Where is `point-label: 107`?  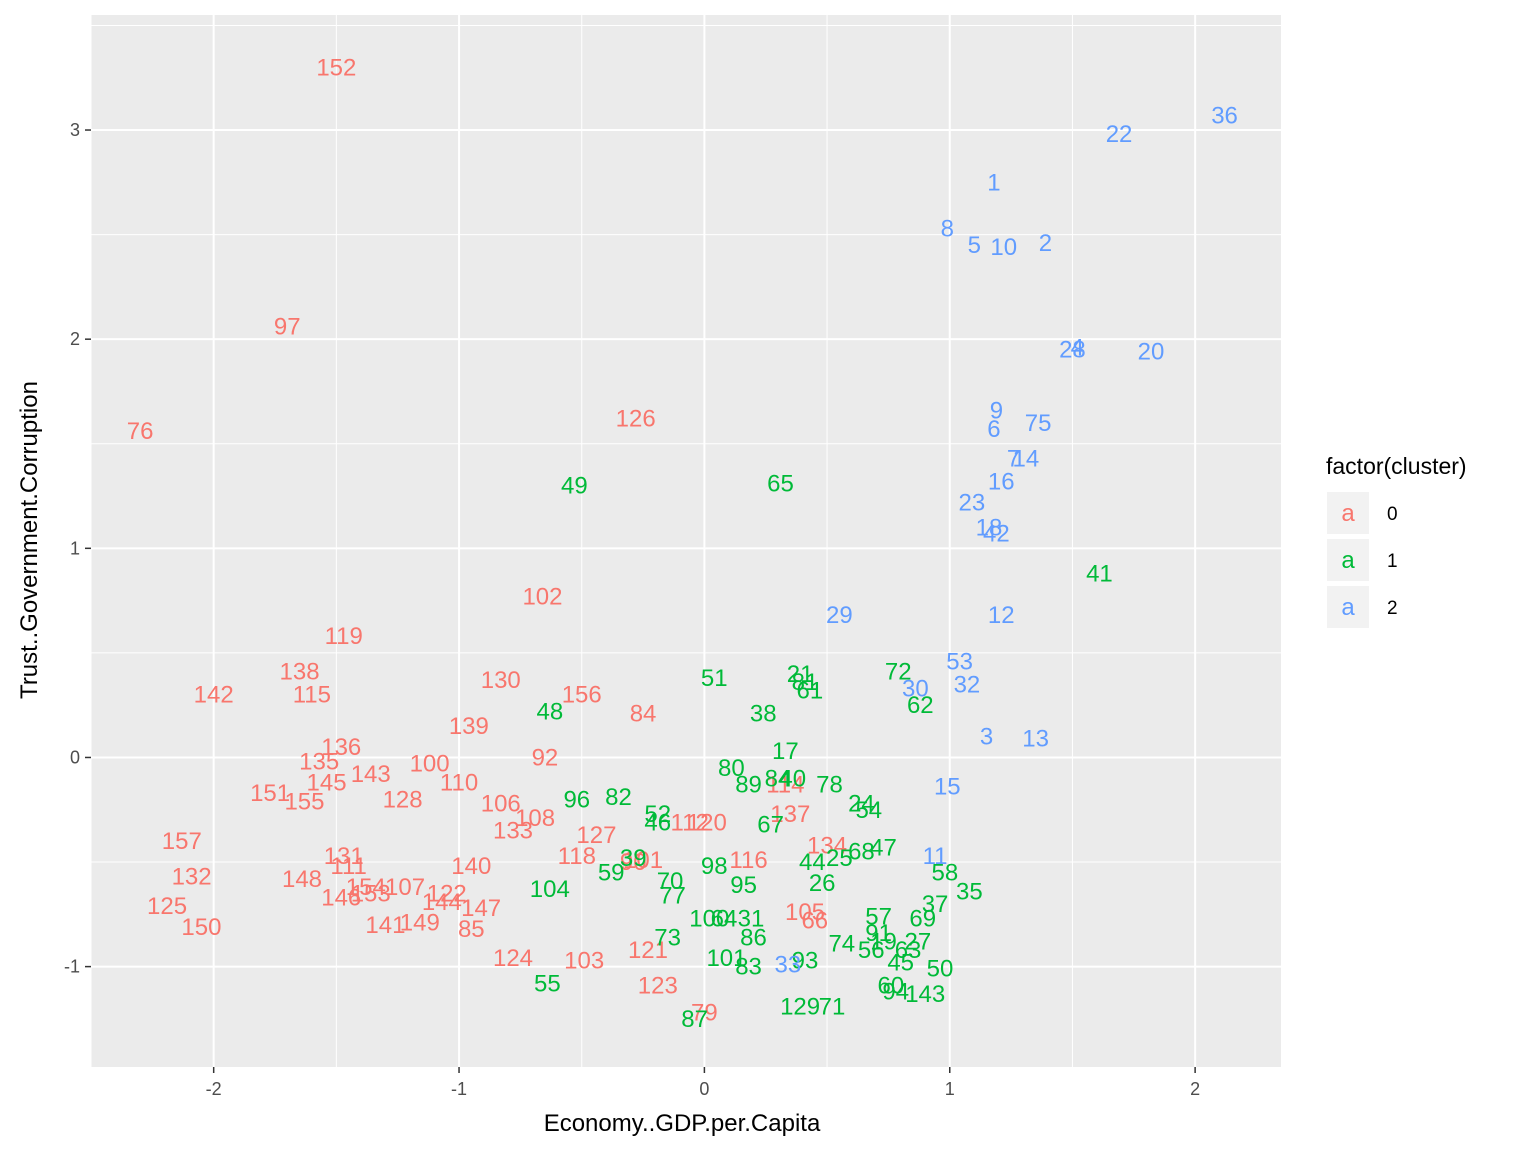 point-label: 107 is located at coordinates (405, 887).